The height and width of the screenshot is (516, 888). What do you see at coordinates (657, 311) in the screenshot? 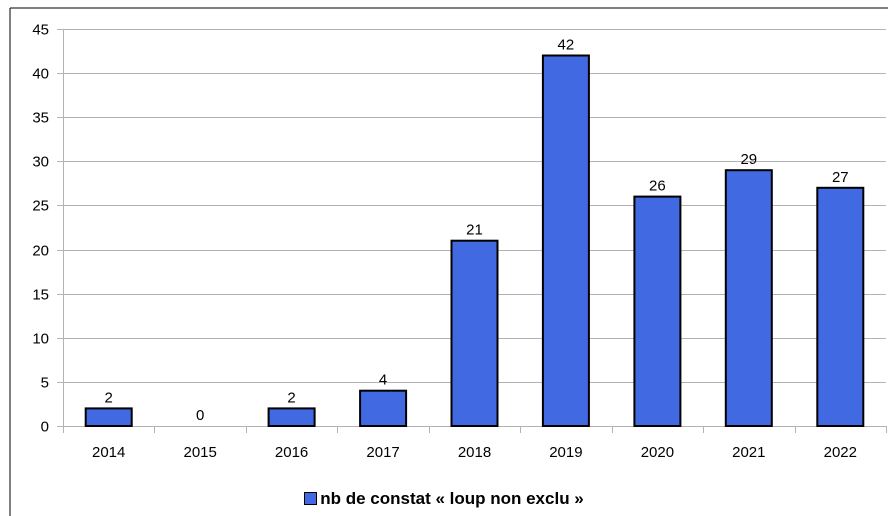
I see `bar-2020` at bounding box center [657, 311].